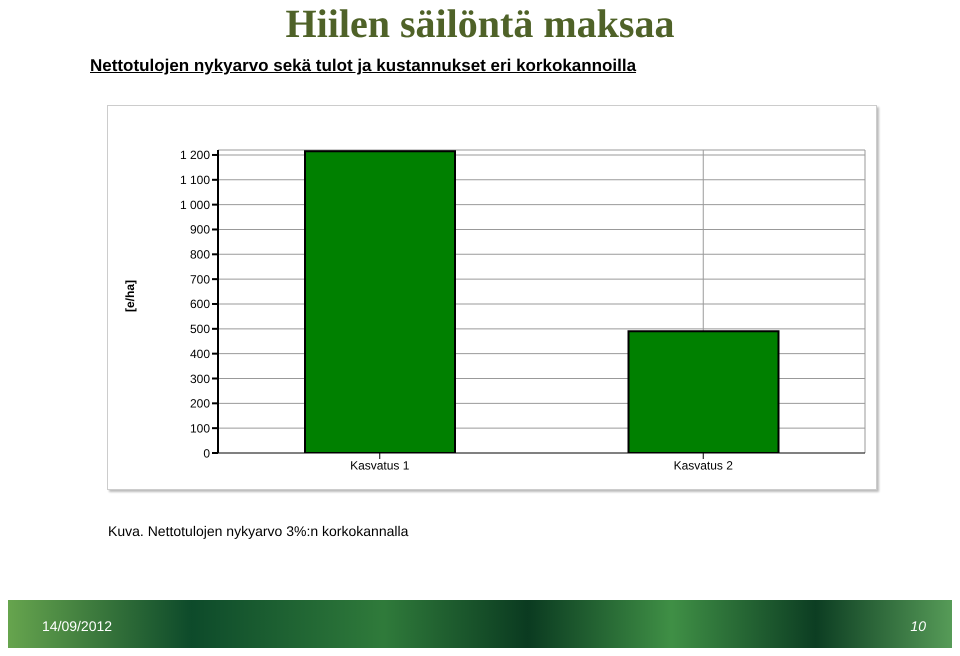 The image size is (960, 656). I want to click on text: 14/09/2012, so click(77, 626).